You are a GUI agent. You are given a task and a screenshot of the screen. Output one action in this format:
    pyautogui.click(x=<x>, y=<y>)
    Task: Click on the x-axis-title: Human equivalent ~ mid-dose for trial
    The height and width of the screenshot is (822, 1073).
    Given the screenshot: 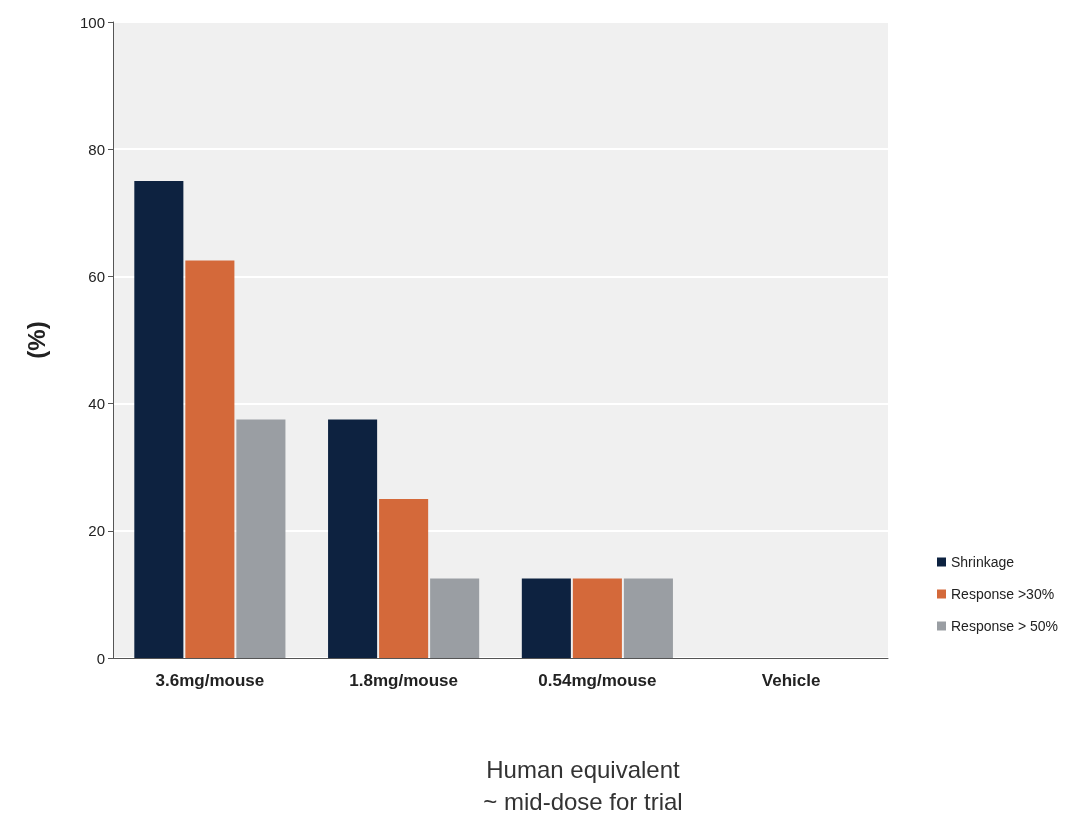 What is the action you would take?
    pyautogui.click(x=583, y=785)
    